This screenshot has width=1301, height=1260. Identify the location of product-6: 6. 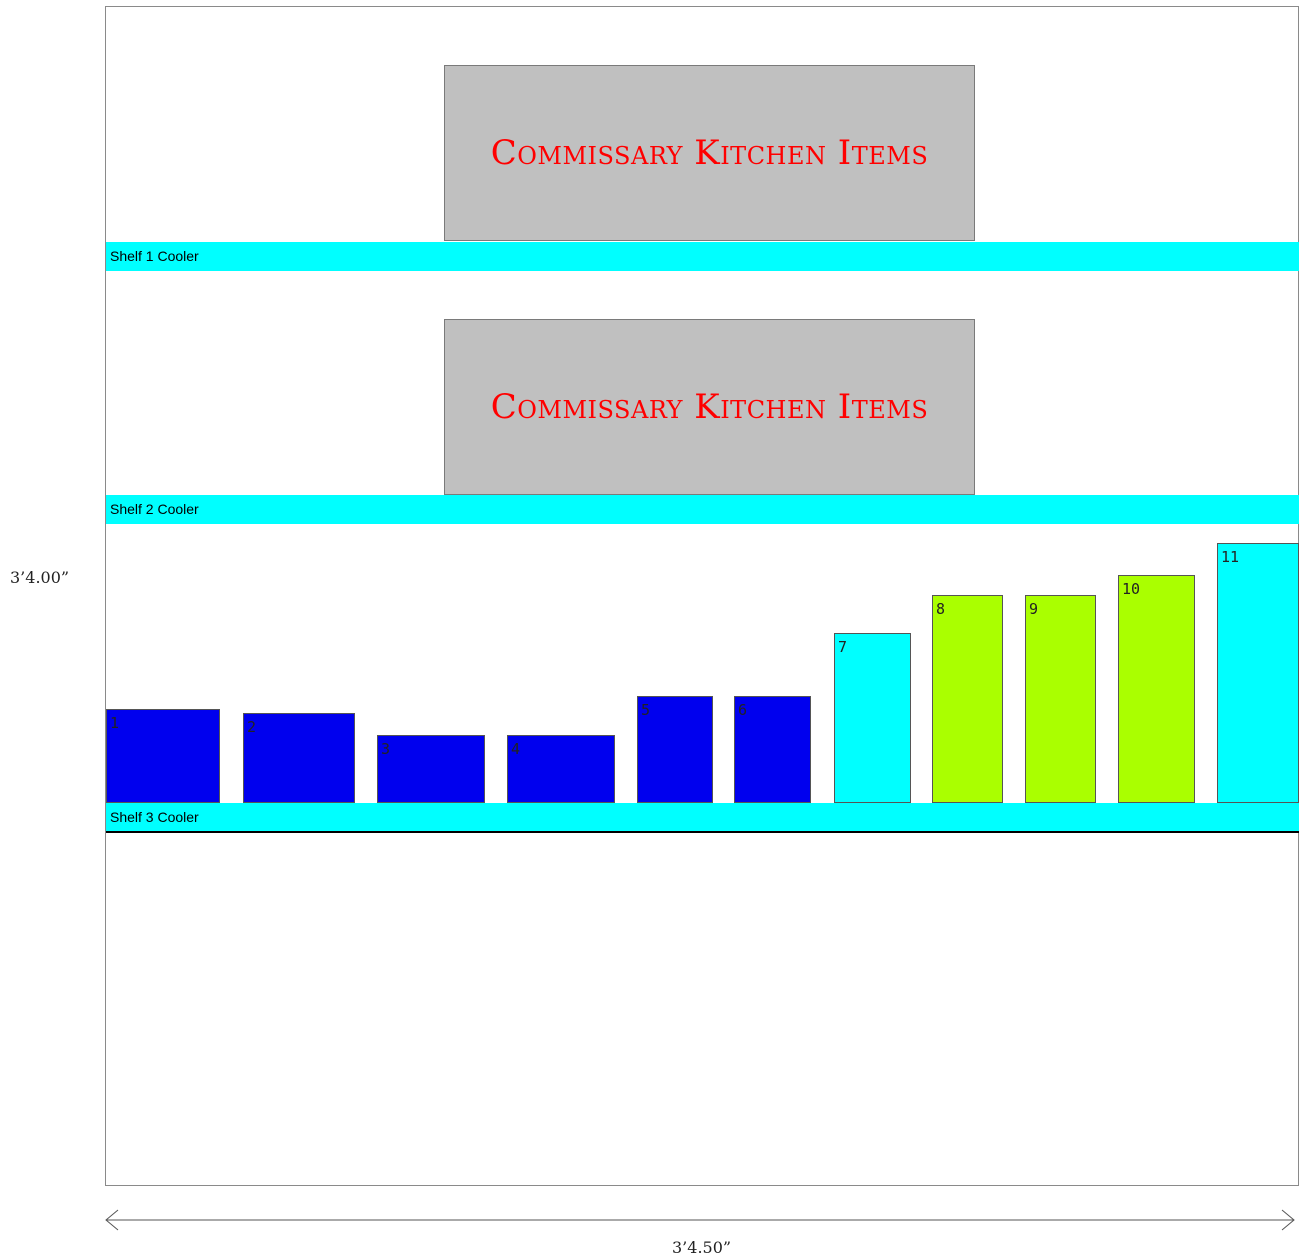
(772, 749).